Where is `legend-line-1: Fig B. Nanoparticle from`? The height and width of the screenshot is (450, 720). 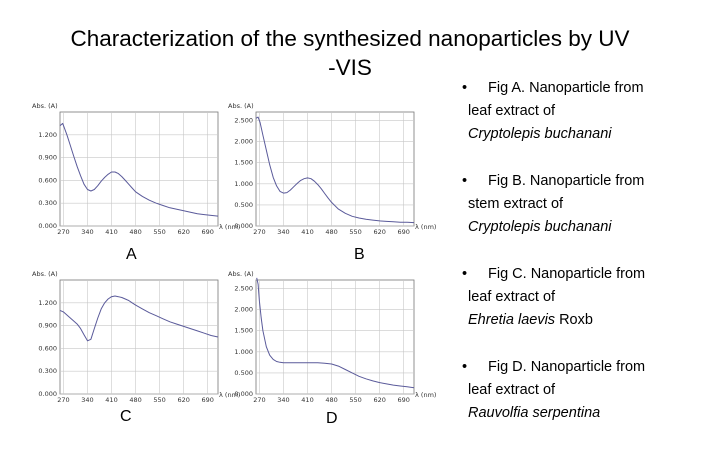 legend-line-1: Fig B. Nanoparticle from is located at coordinates (566, 181).